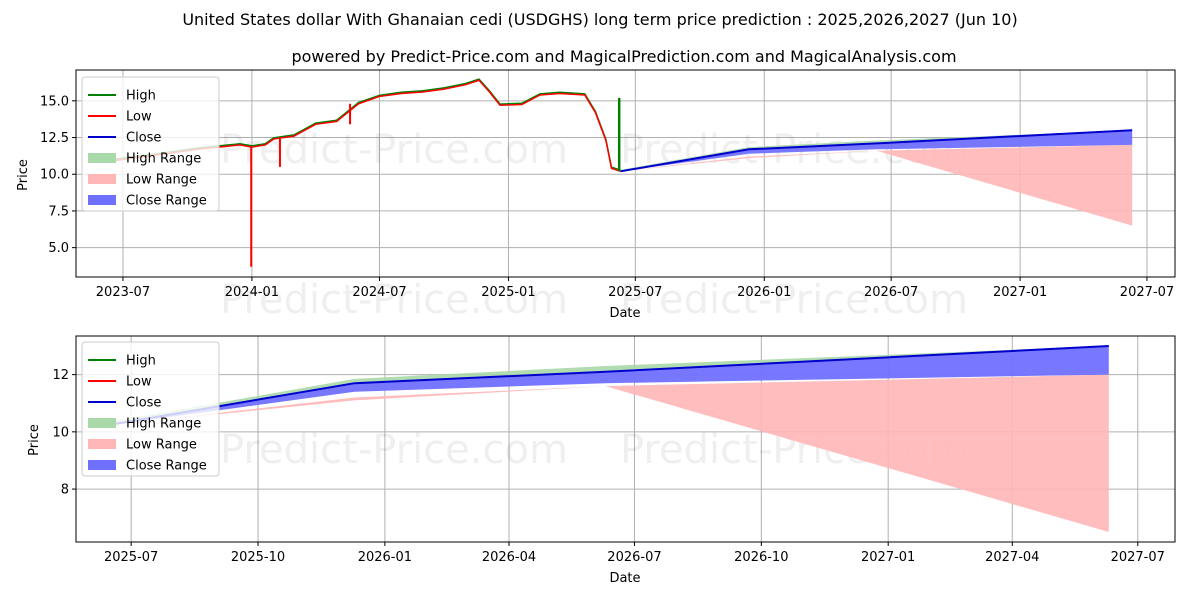 This screenshot has height=600, width=1200. I want to click on x-tick-label: 2023-07, so click(123, 292).